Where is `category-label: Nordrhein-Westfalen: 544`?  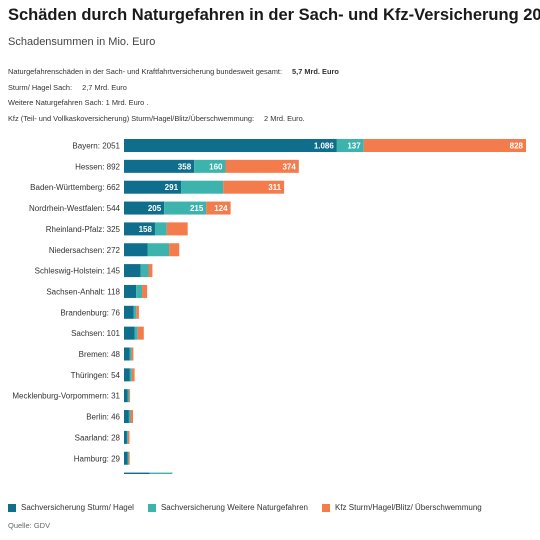
category-label: Nordrhein-Westfalen: 544 is located at coordinates (75, 208).